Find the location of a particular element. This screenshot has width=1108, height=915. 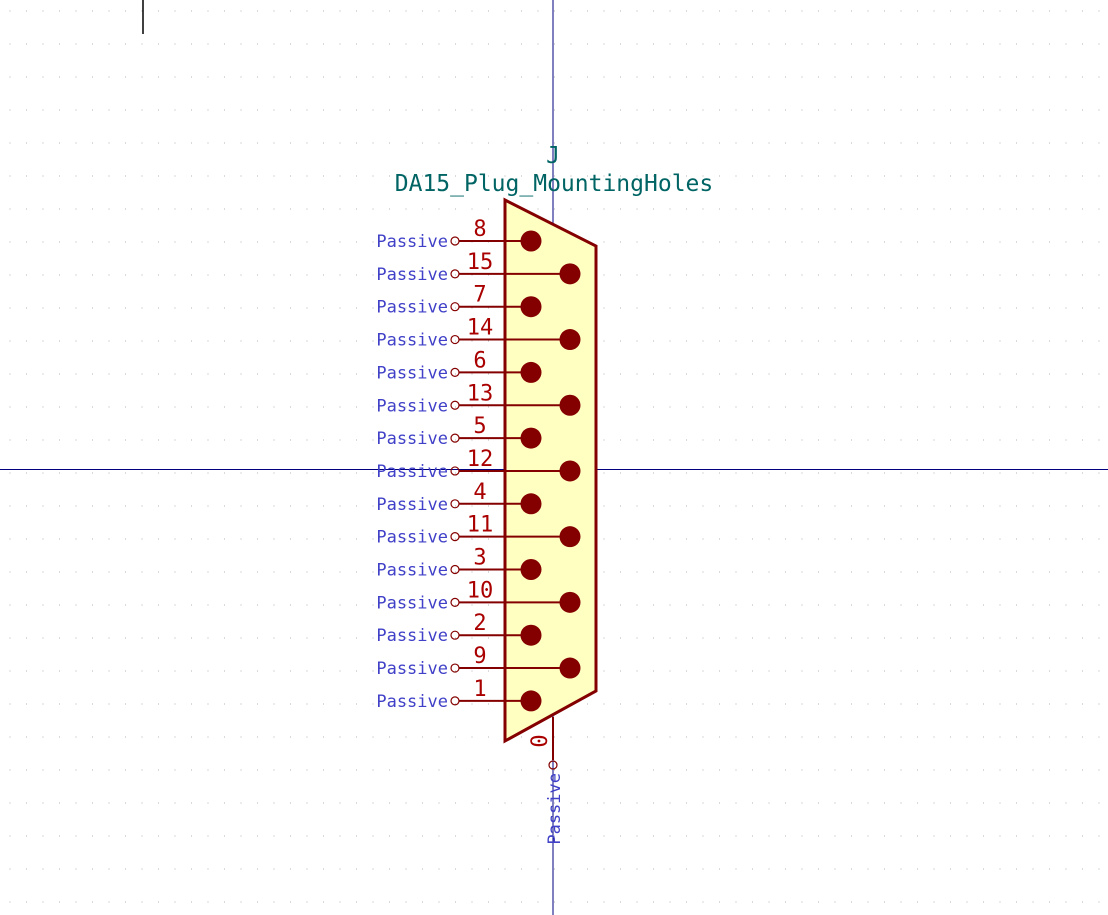

pin-number: 13 is located at coordinates (480, 393).